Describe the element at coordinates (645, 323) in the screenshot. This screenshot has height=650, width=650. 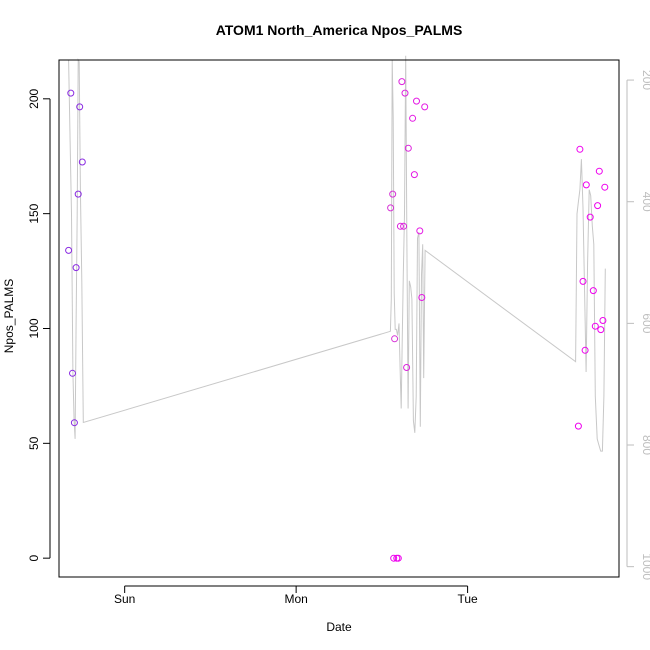
I see `y-right-tick-label: 600` at that location.